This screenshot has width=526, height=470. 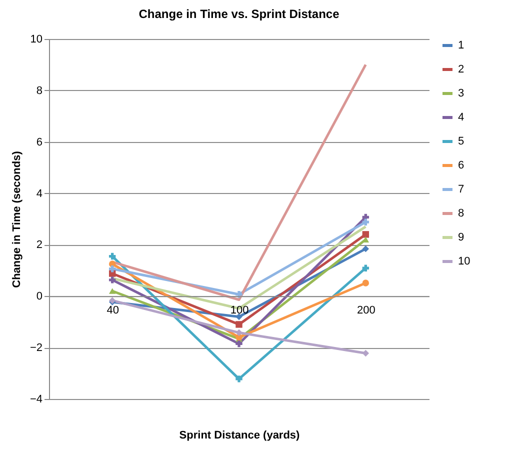 What do you see at coordinates (239, 310) in the screenshot?
I see `x-tick-label: 100` at bounding box center [239, 310].